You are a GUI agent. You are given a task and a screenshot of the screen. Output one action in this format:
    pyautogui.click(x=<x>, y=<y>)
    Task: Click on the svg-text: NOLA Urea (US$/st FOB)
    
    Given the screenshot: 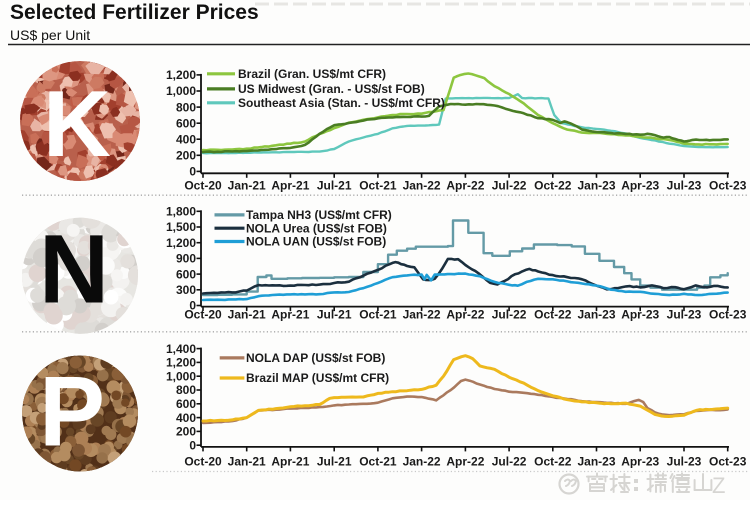 What is the action you would take?
    pyautogui.click(x=316, y=228)
    